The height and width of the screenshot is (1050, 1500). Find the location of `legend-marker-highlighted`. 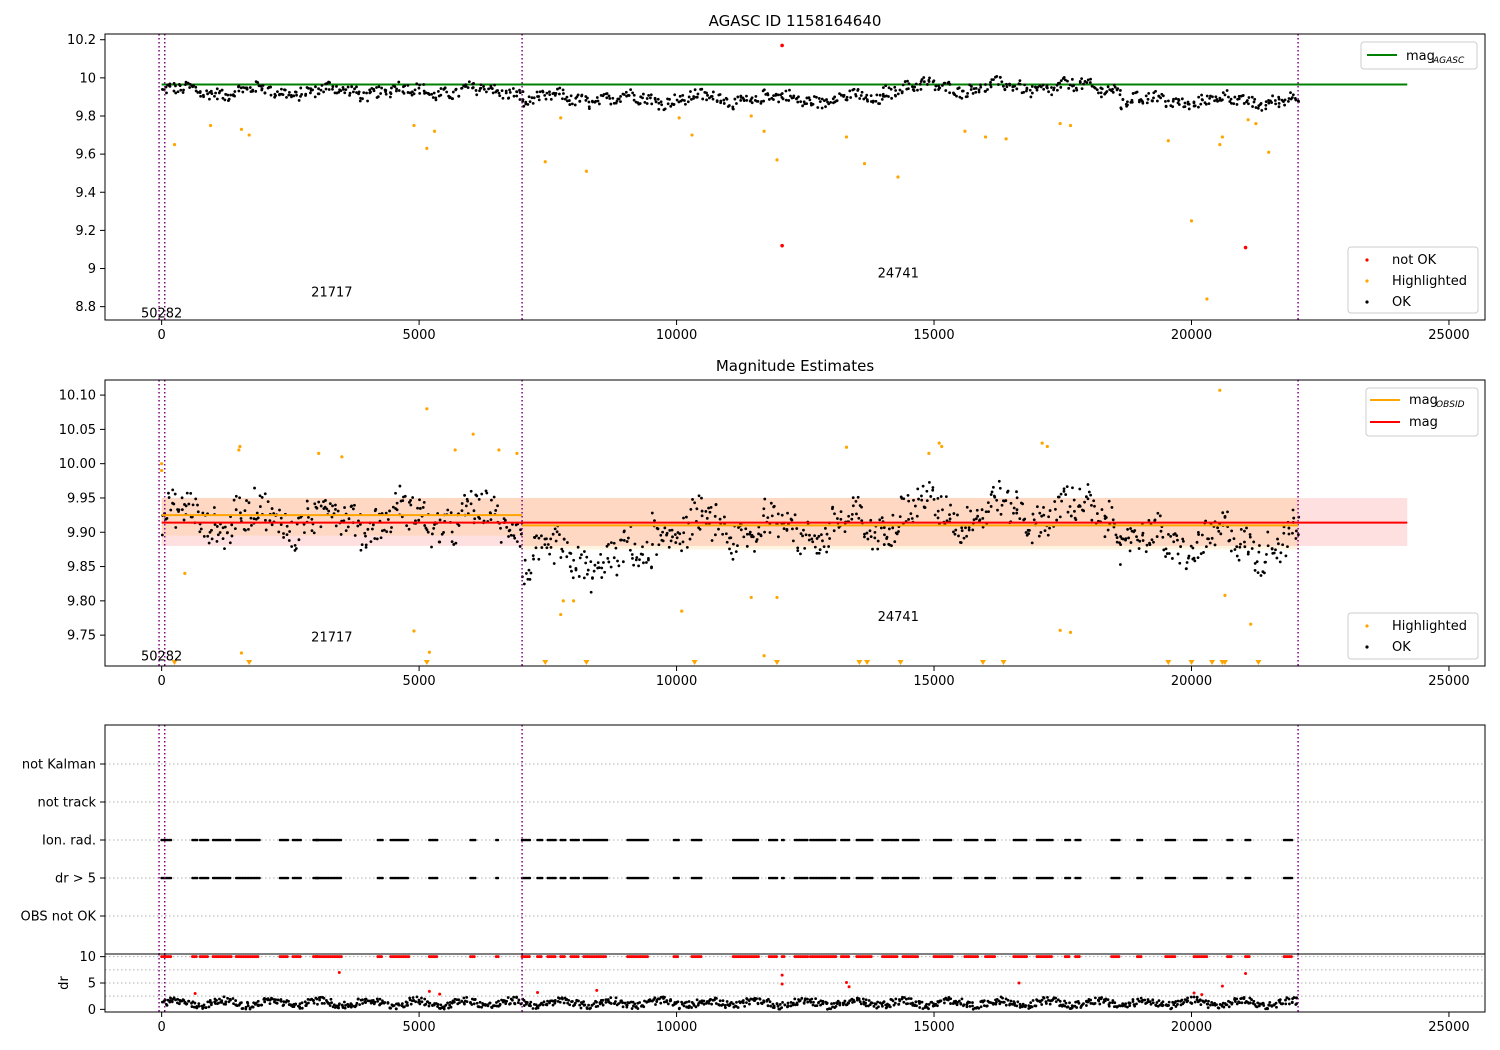

legend-marker-highlighted is located at coordinates (1367, 281).